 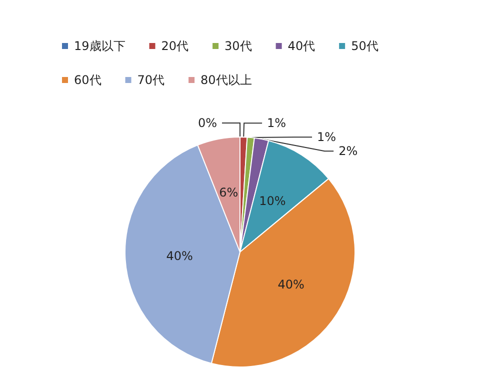 What do you see at coordinates (238, 46) in the screenshot?
I see `legend-label: 30代` at bounding box center [238, 46].